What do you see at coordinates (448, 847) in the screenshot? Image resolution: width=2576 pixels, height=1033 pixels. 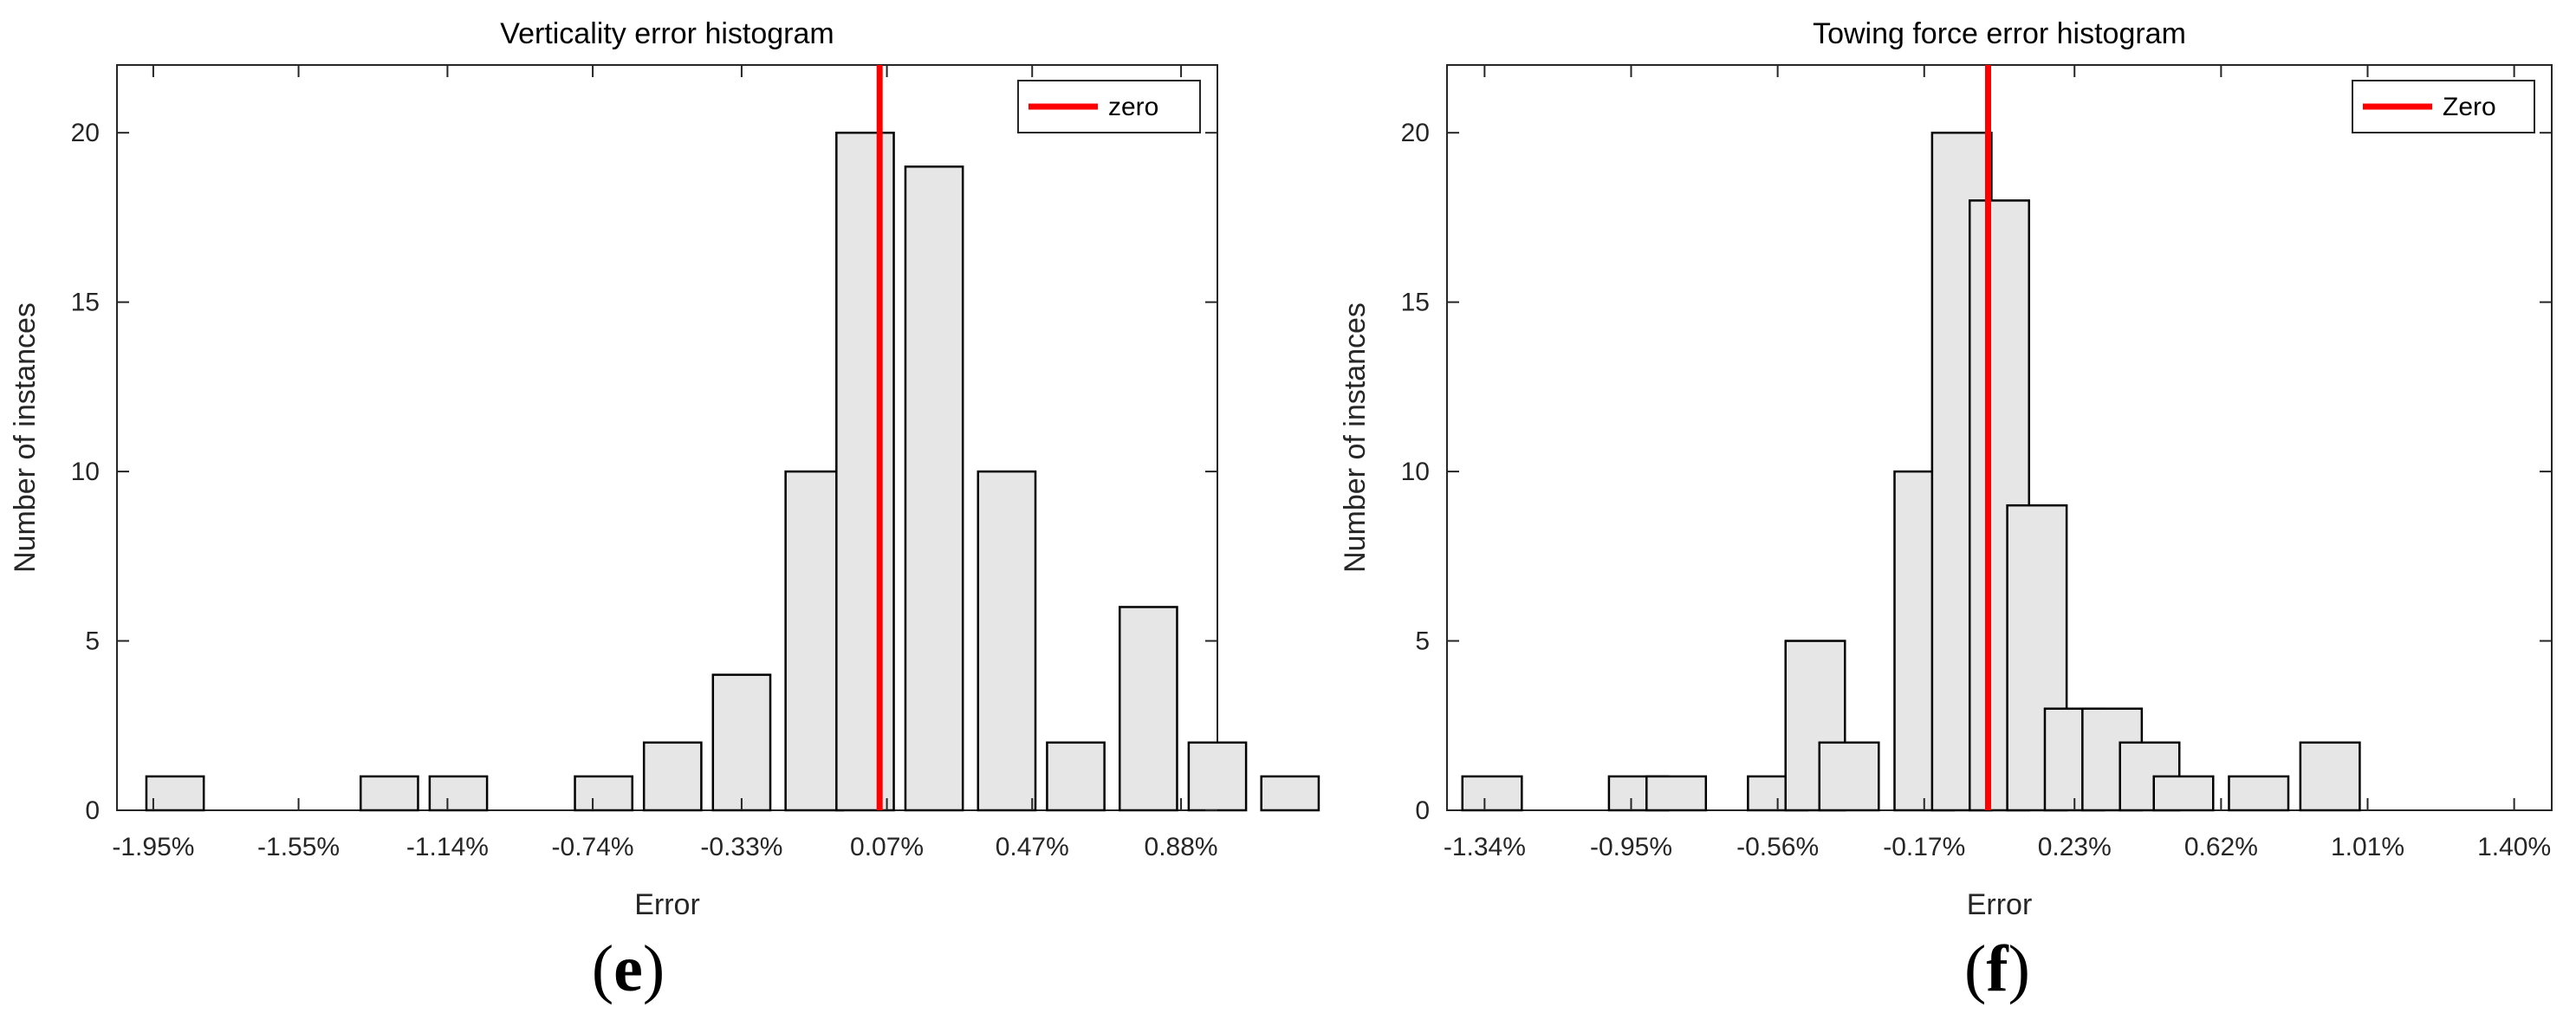 I see `x-tick-label: -1.14%` at bounding box center [448, 847].